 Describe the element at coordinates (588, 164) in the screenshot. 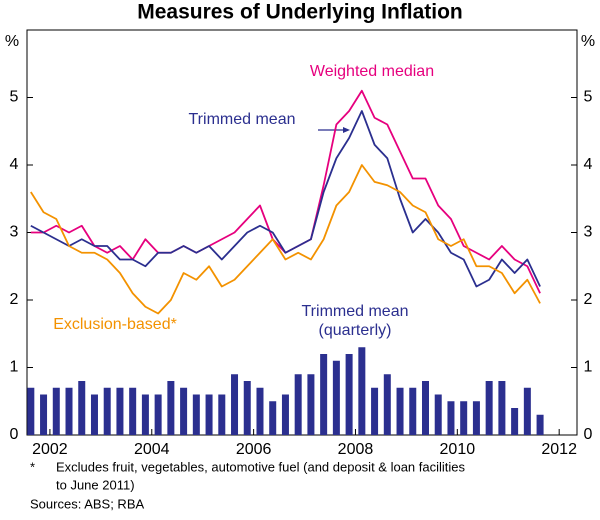

I see `y2-tick-label: 4` at that location.